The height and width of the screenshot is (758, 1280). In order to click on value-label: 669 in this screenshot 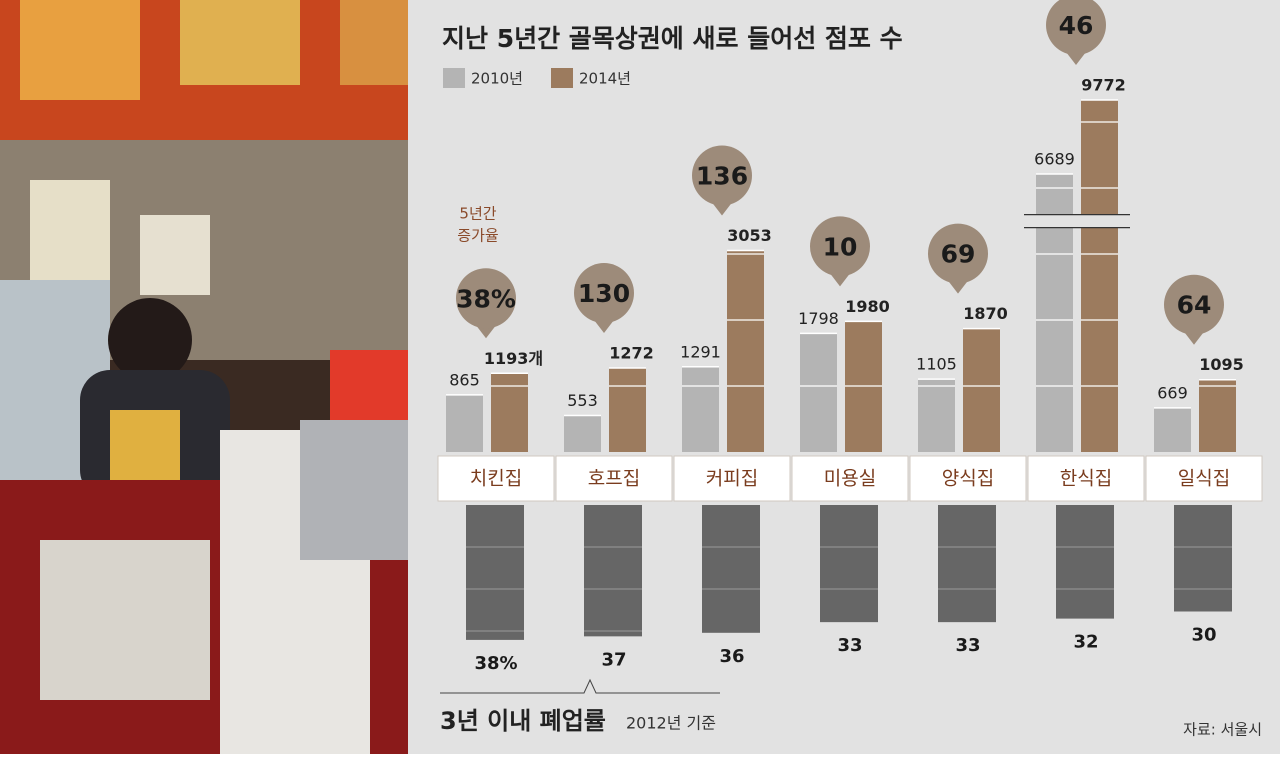, I will do `click(1172, 392)`.